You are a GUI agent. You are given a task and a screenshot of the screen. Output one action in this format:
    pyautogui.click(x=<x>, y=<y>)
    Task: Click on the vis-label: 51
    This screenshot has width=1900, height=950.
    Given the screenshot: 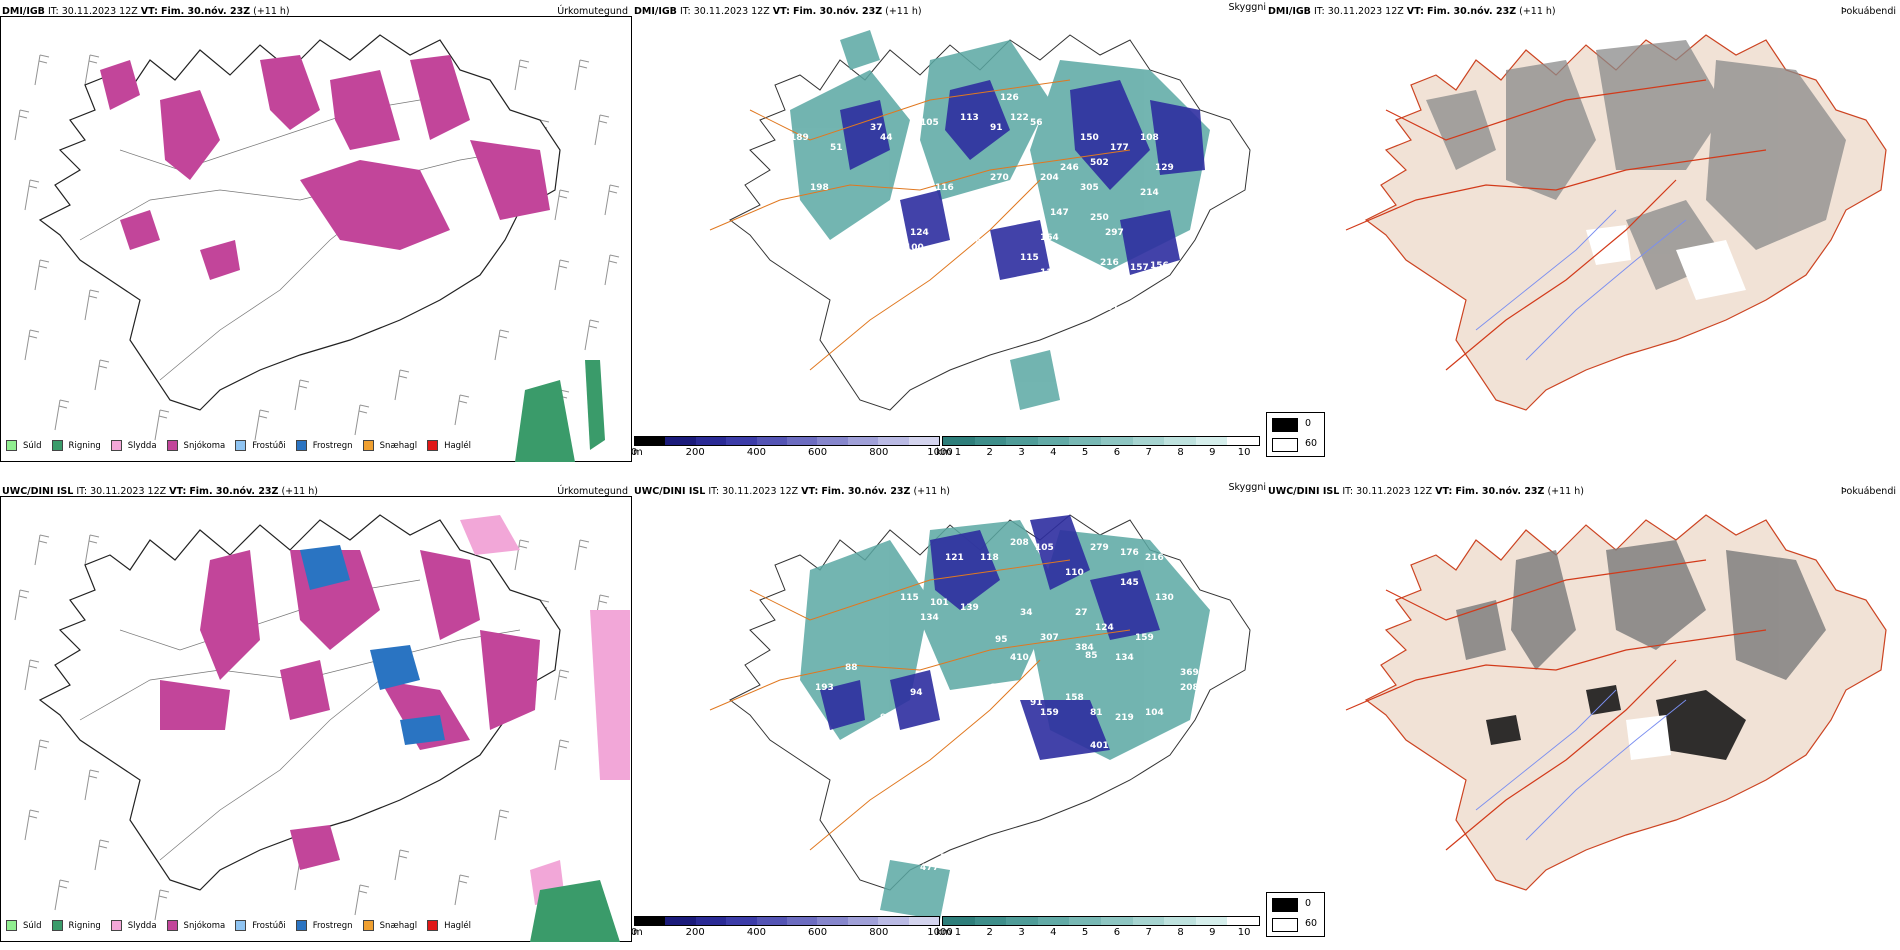 What is the action you would take?
    pyautogui.click(x=836, y=148)
    